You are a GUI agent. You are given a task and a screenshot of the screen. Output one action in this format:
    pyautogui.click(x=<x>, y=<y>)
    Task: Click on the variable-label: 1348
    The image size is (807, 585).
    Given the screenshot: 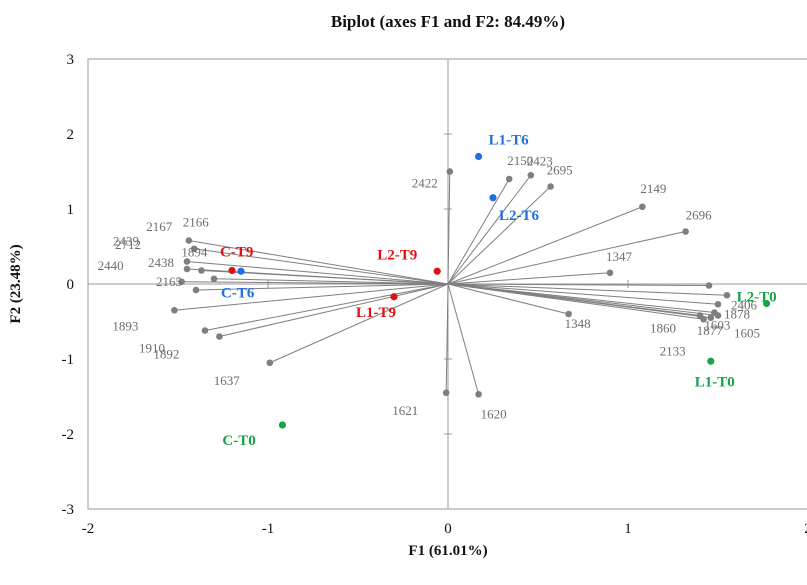 What is the action you would take?
    pyautogui.click(x=578, y=323)
    